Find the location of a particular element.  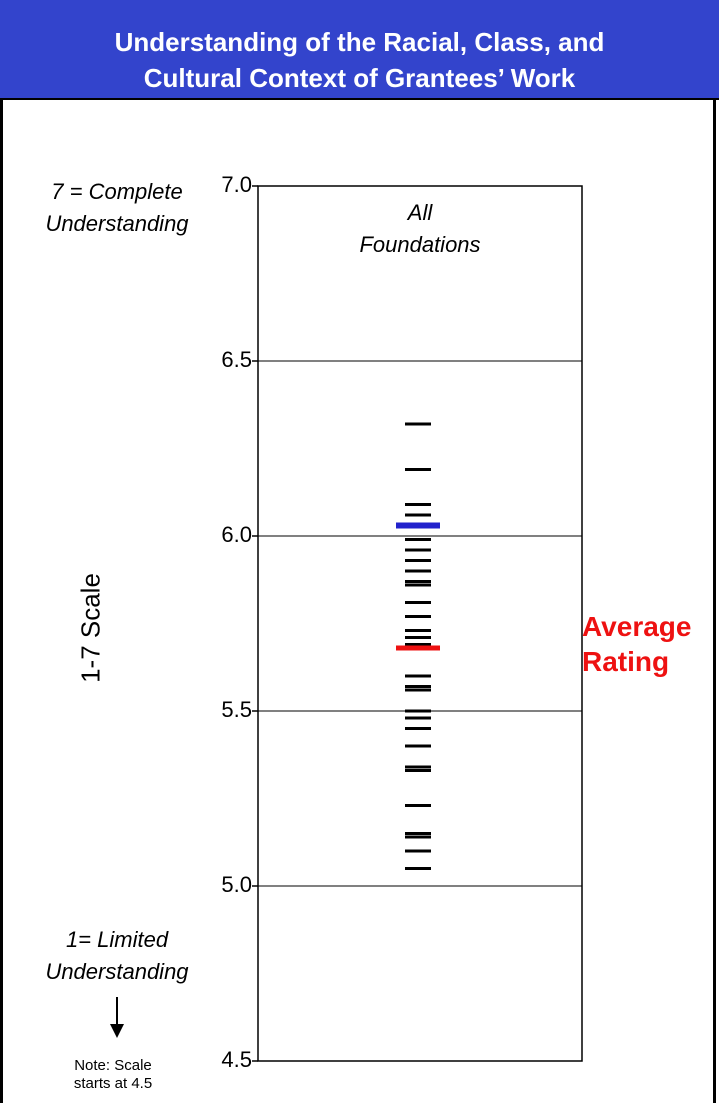

average-label-line-2: Rating is located at coordinates (626, 661).